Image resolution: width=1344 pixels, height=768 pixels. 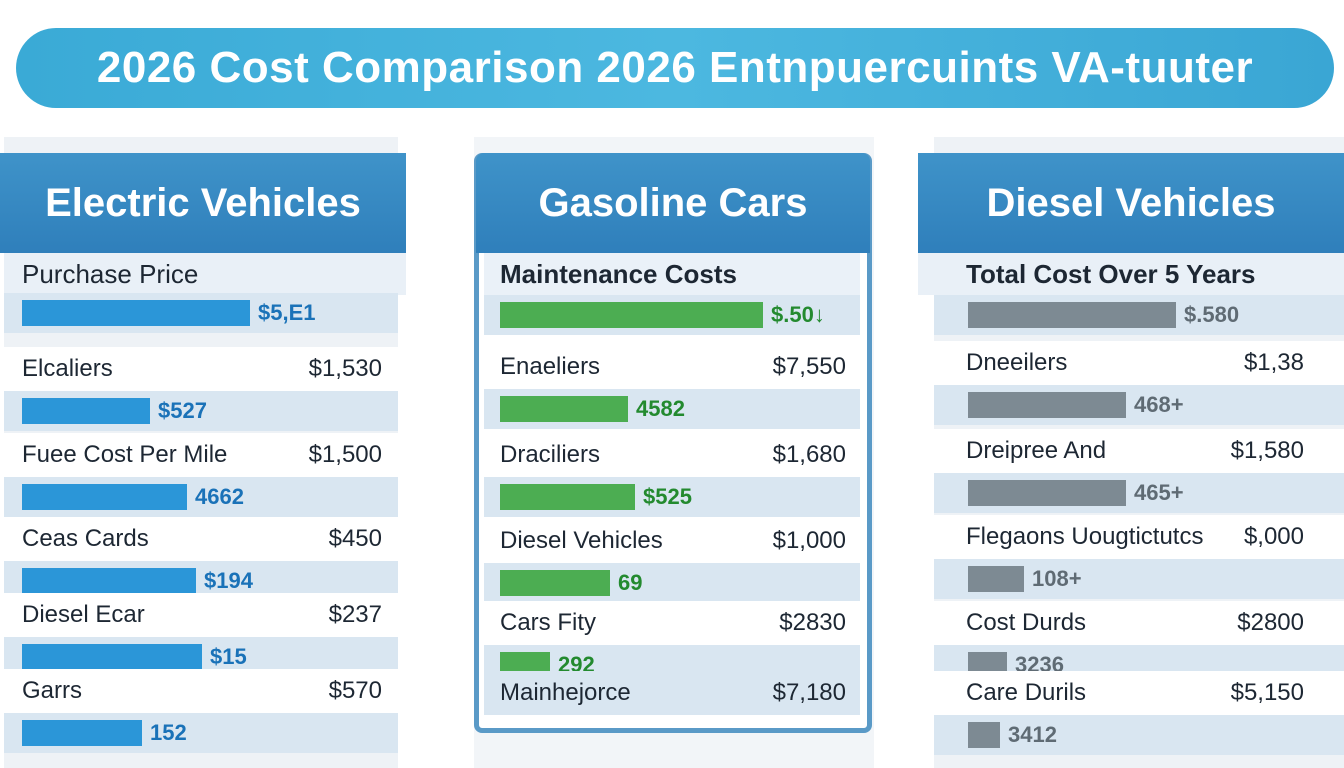 I want to click on bar-value-label: $194, so click(x=228, y=580).